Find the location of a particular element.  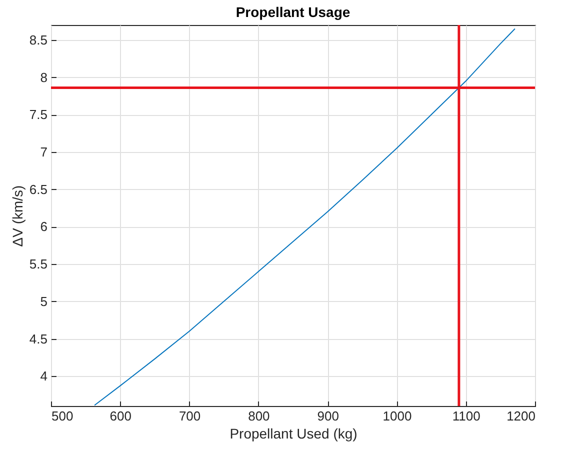

y-tick-label: 5 is located at coordinates (44, 301).